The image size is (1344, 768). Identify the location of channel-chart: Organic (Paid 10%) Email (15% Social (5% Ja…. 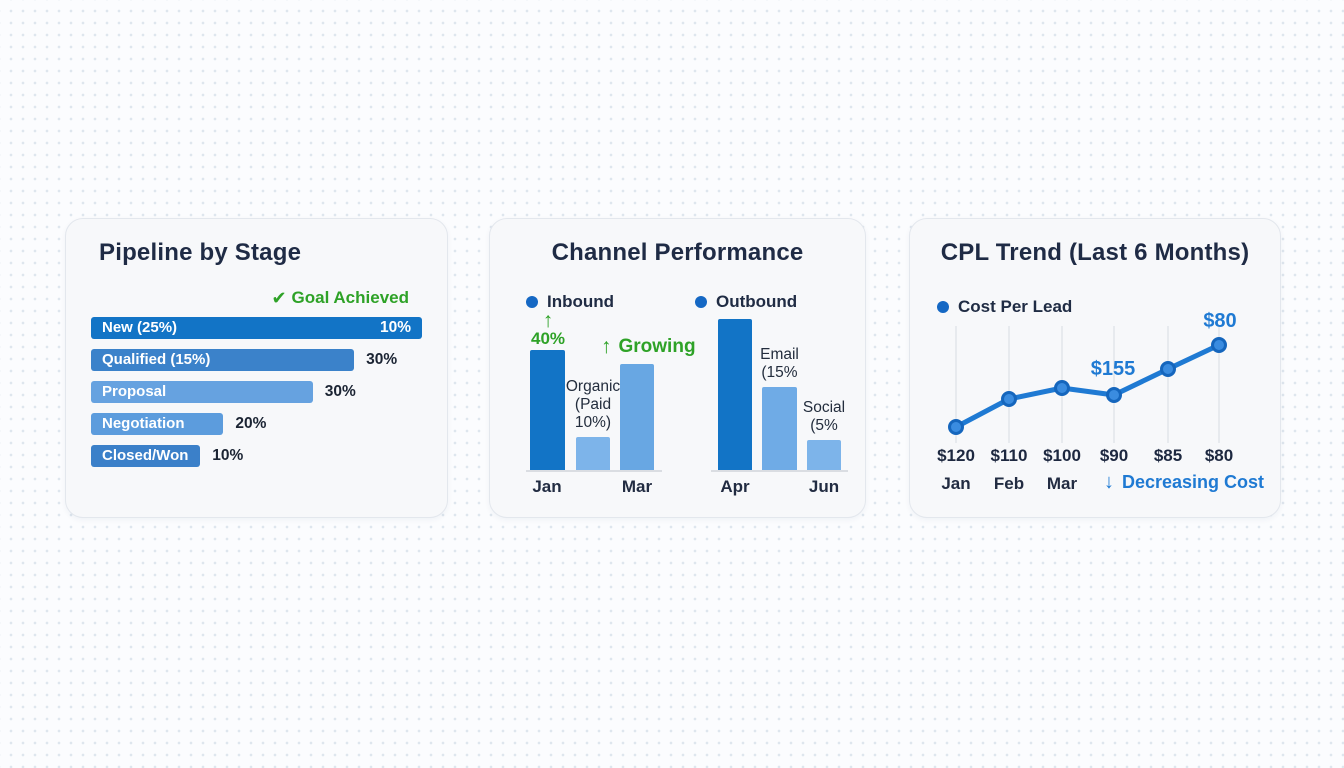
(677, 368).